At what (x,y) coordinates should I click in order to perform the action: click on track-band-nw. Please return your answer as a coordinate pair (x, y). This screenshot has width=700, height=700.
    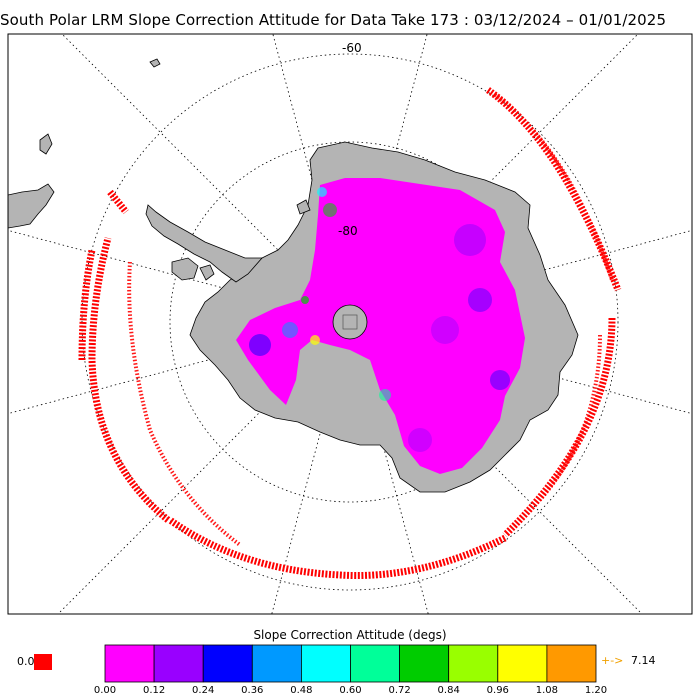
    Looking at the image, I should click on (118, 202).